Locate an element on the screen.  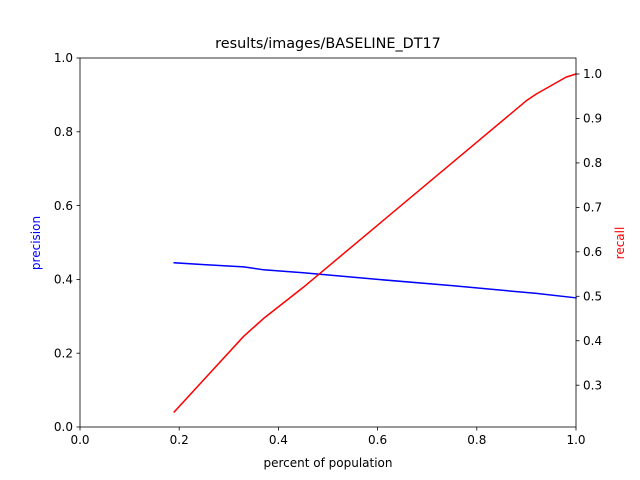
right-y-tick-label: 0.6 is located at coordinates (592, 252).